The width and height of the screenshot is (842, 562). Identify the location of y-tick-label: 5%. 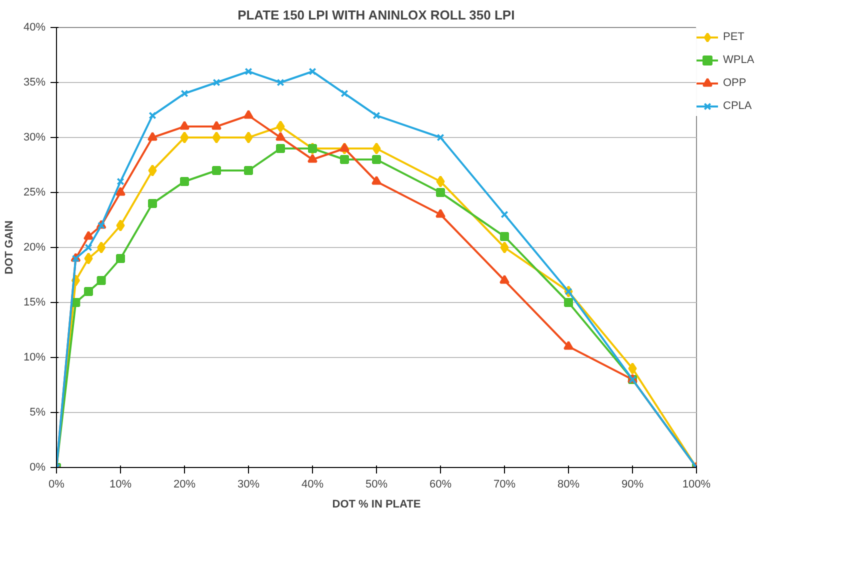
(38, 412).